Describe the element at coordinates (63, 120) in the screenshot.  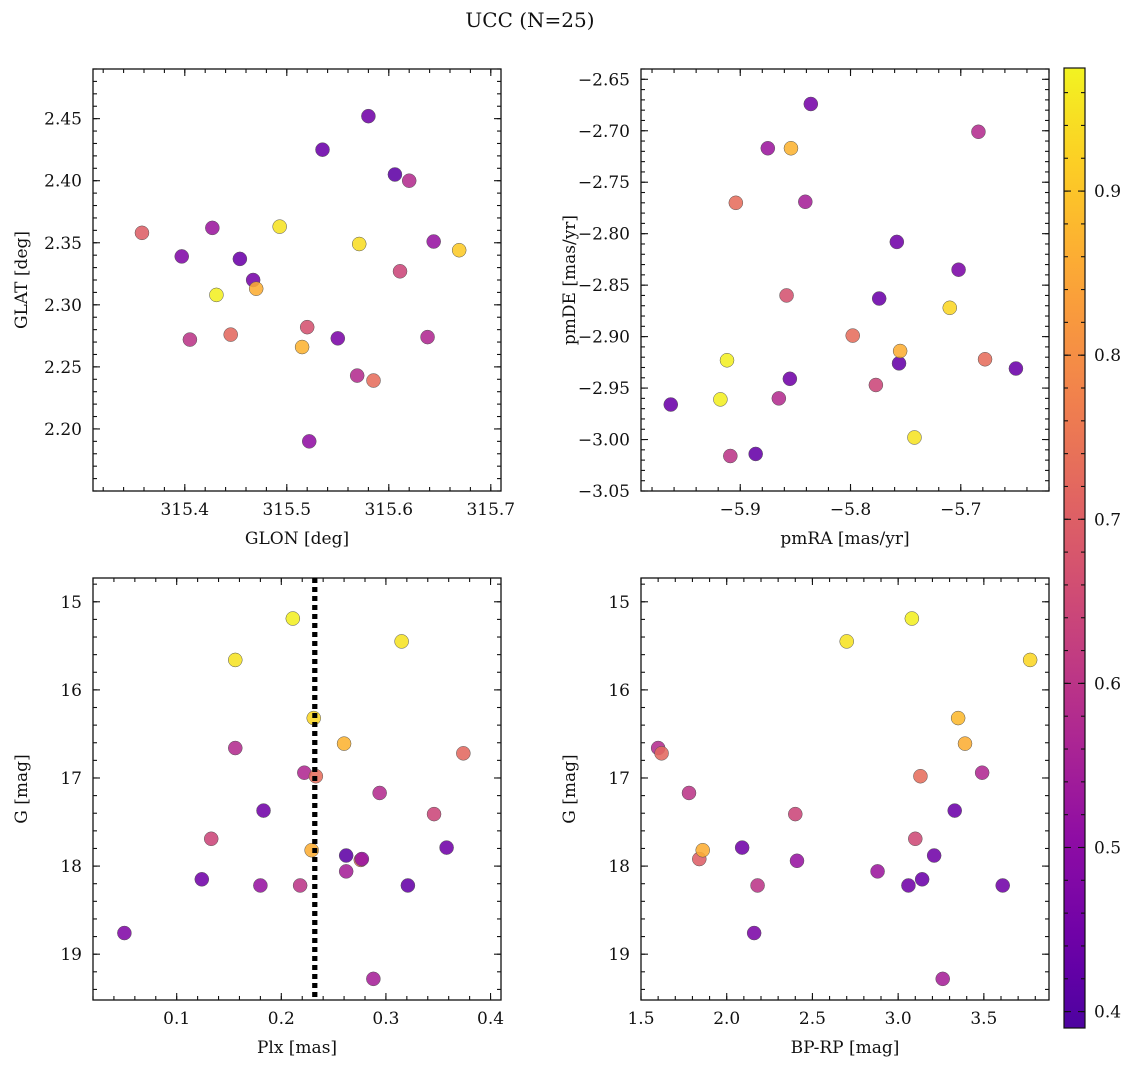
I see `y-tick-label: 2.45` at that location.